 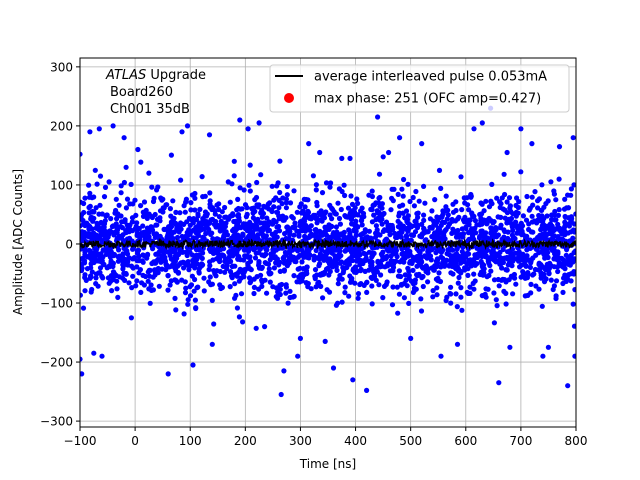 I want to click on y-tick-label: −100, so click(x=56, y=304).